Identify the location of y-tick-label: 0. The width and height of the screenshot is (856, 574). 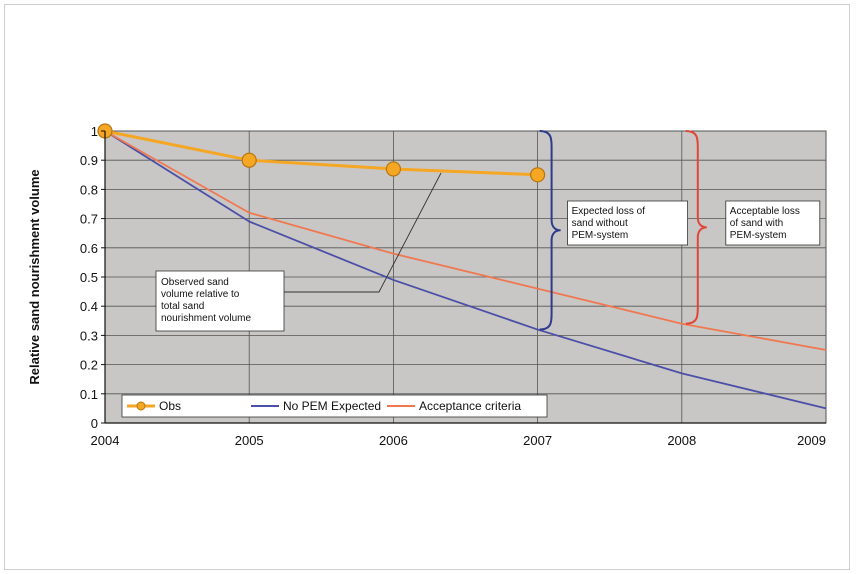
(94, 423).